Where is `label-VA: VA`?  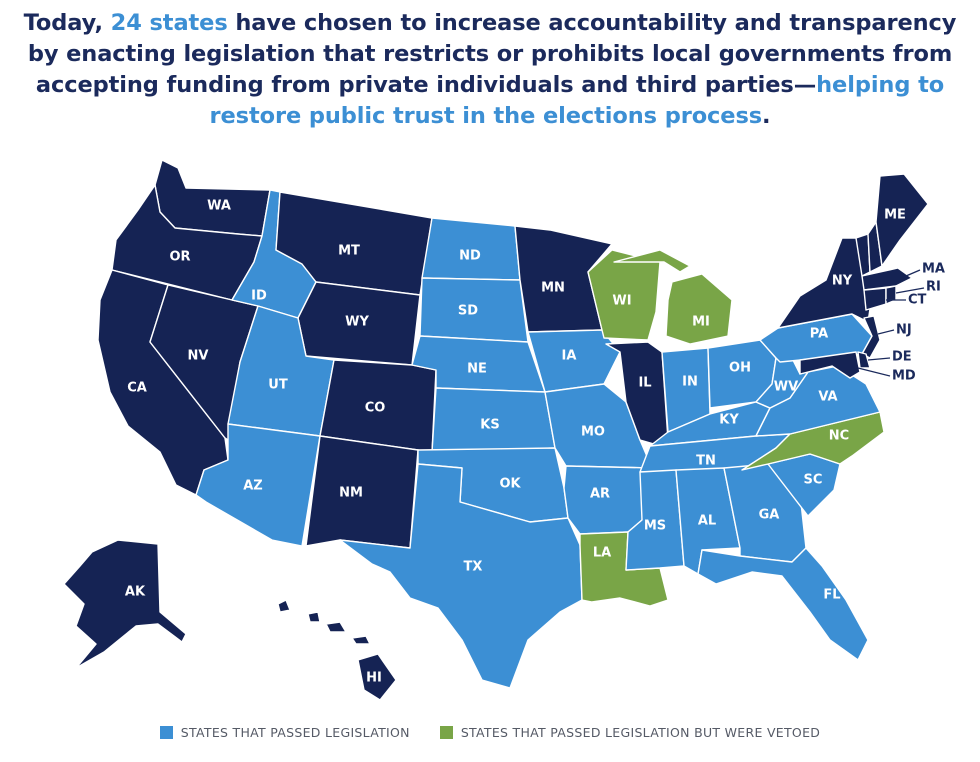
label-VA: VA is located at coordinates (827, 397).